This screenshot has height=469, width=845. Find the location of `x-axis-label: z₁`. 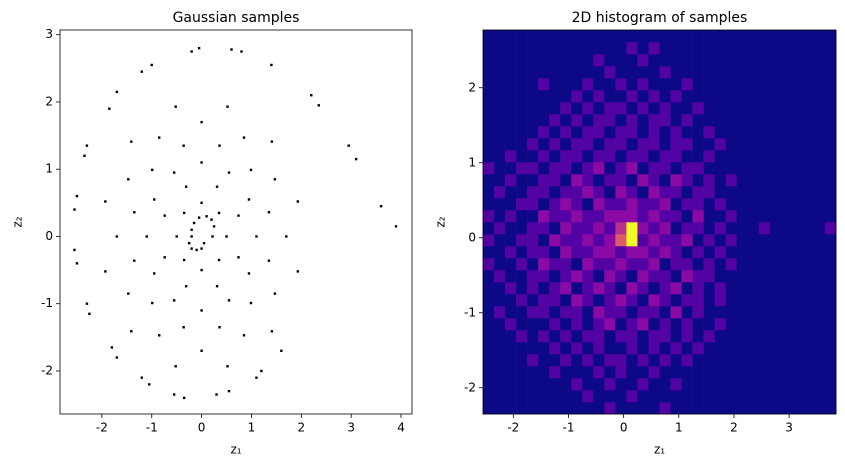

x-axis-label: z₁ is located at coordinates (235, 450).